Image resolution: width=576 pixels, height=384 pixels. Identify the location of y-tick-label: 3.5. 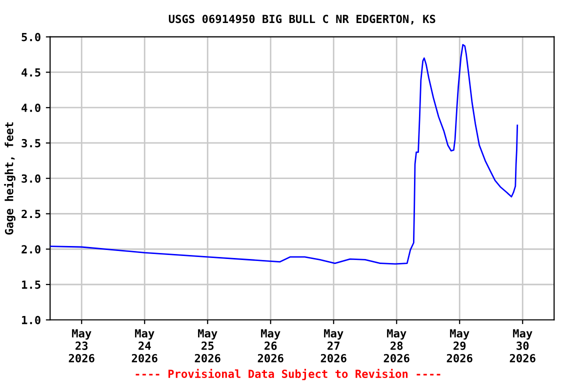
(31, 143).